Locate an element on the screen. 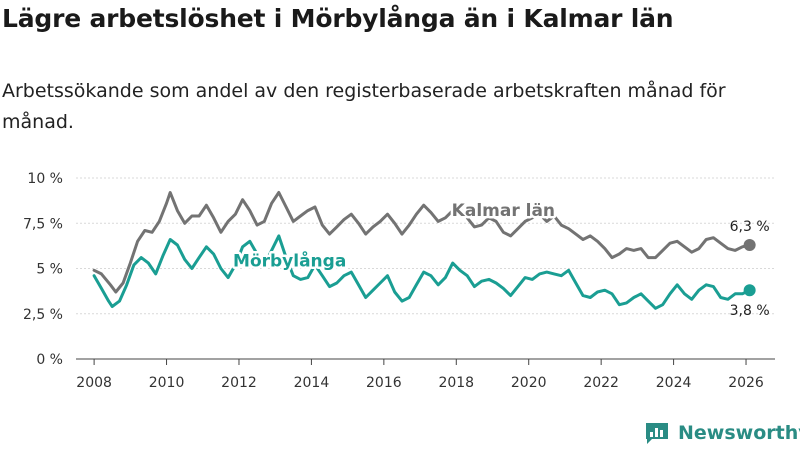 This screenshot has width=800, height=450. x-tick-label: 2008 is located at coordinates (94, 383).